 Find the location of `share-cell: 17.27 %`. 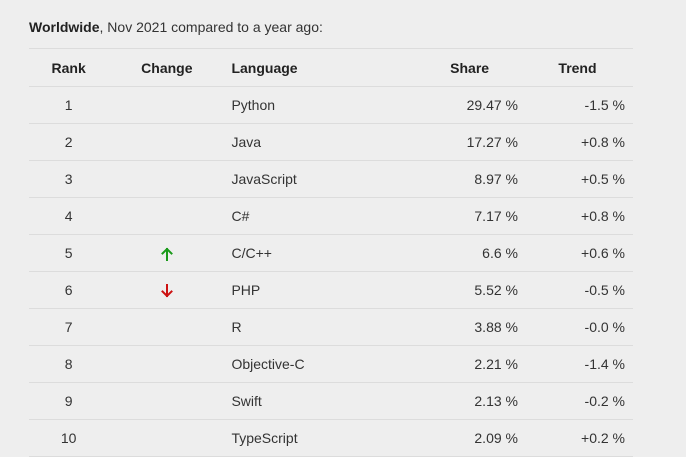

share-cell: 17.27 % is located at coordinates (449, 142).